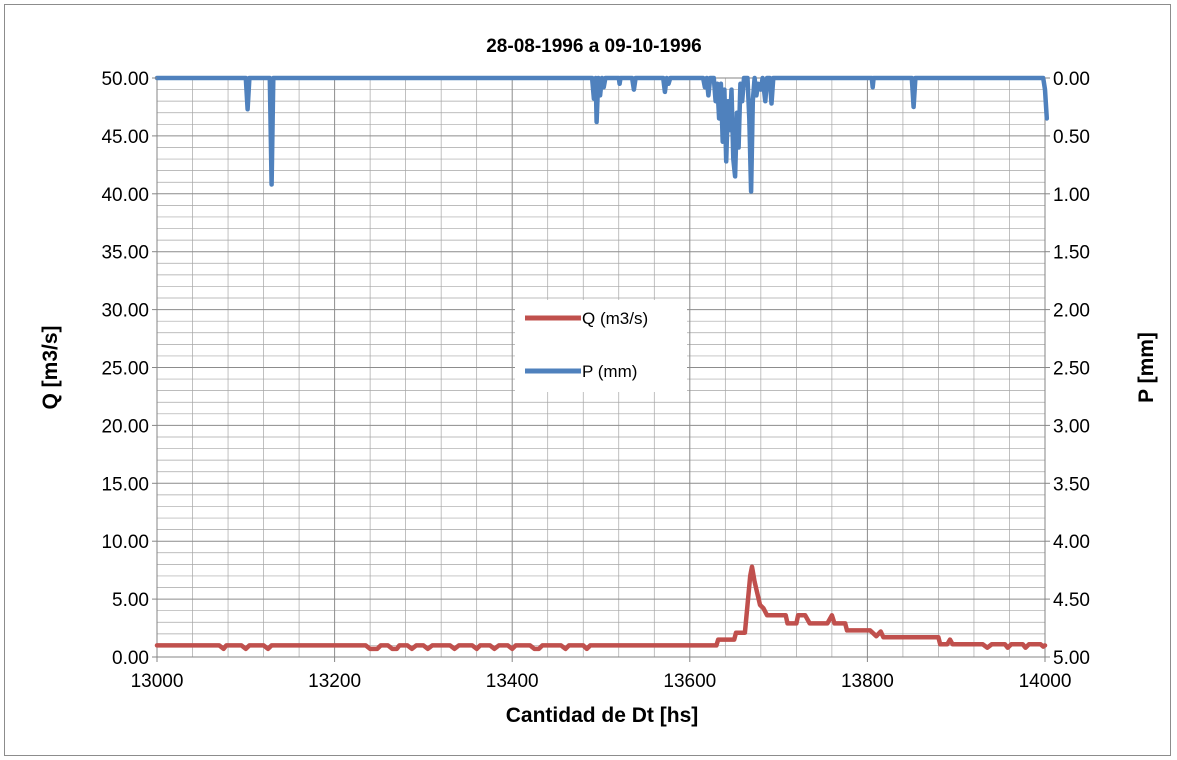 The width and height of the screenshot is (1177, 760). I want to click on series-p-line, so click(602, 134).